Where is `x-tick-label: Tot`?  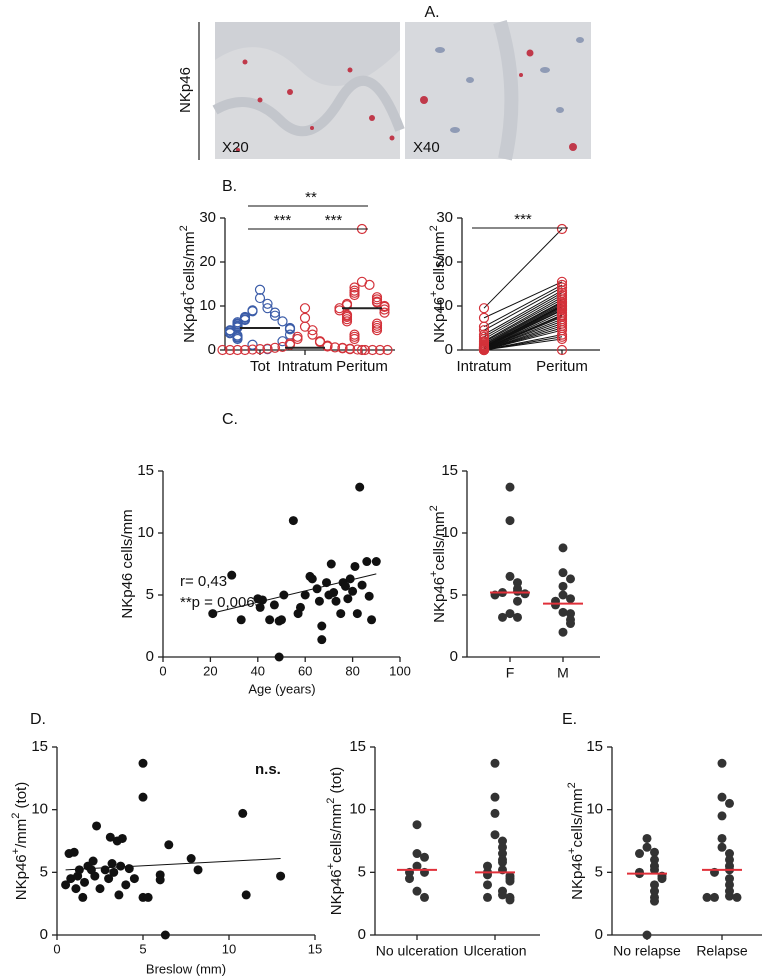 x-tick-label: Tot is located at coordinates (260, 366).